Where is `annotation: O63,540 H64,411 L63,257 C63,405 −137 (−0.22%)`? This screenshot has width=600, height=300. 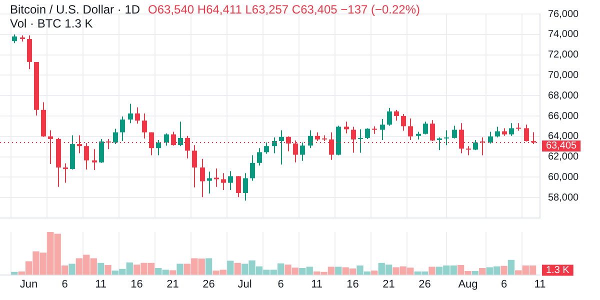 annotation: O63,540 H64,411 L63,257 C63,405 −137 (−0.22%) is located at coordinates (284, 9).